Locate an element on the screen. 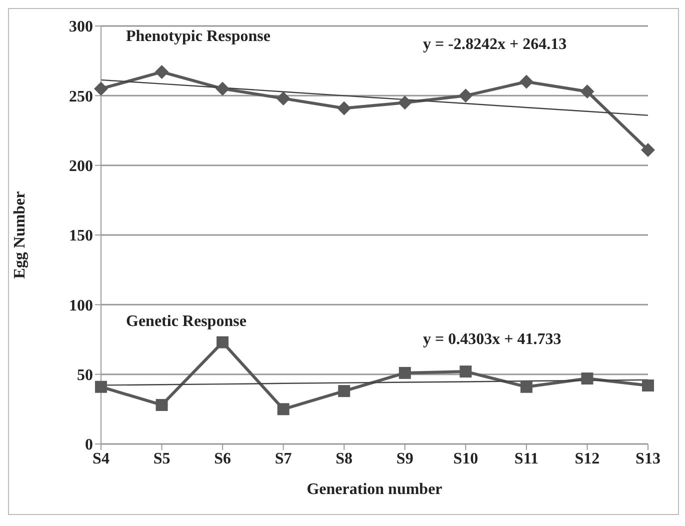 The image size is (685, 526). y-tick-label: 150 is located at coordinates (81, 236).